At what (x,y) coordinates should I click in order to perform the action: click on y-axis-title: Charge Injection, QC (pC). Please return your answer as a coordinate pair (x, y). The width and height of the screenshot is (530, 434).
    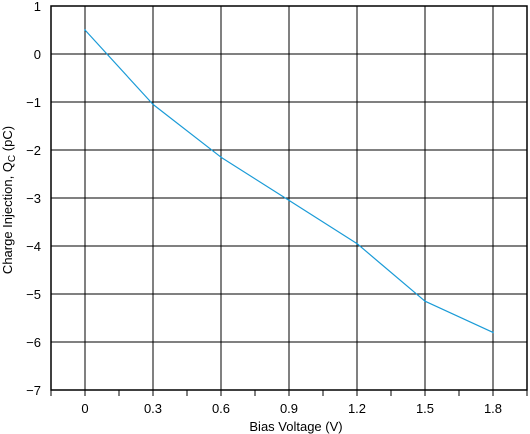
    Looking at the image, I should click on (9, 200).